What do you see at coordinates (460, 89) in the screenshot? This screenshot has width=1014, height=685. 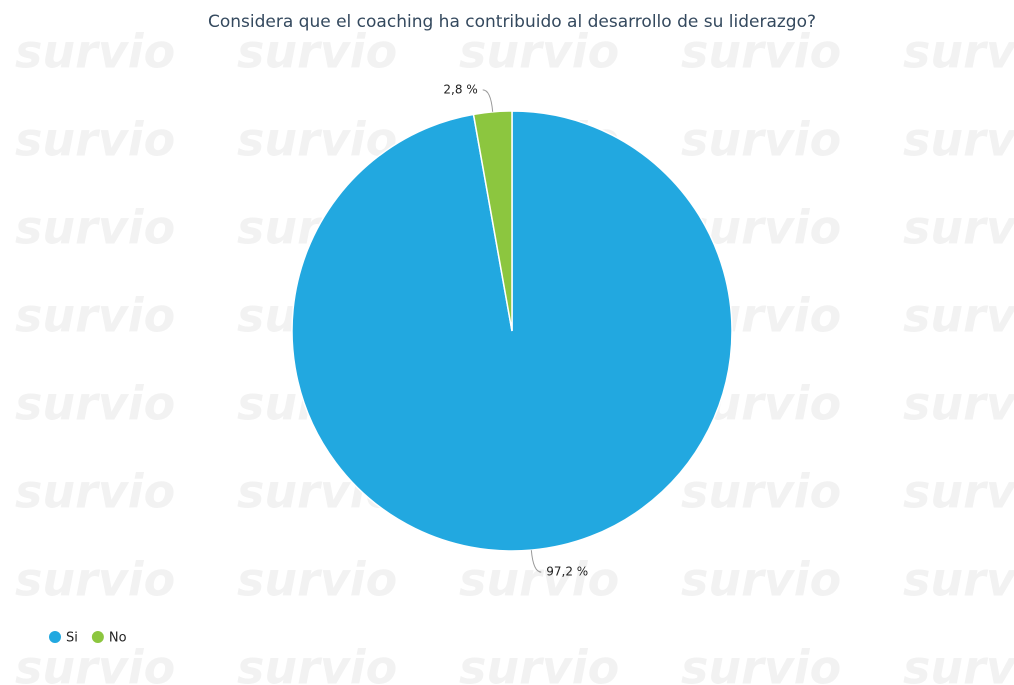 I see `data-label: 2,8 %` at bounding box center [460, 89].